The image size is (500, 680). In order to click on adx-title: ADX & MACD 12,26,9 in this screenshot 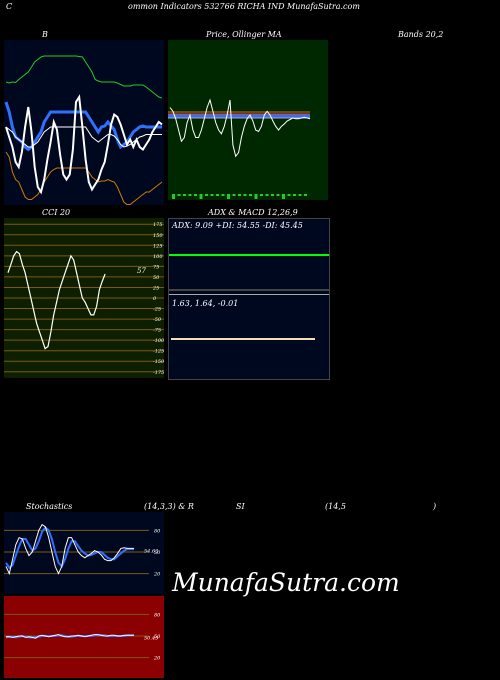, I will do `click(253, 212)`.